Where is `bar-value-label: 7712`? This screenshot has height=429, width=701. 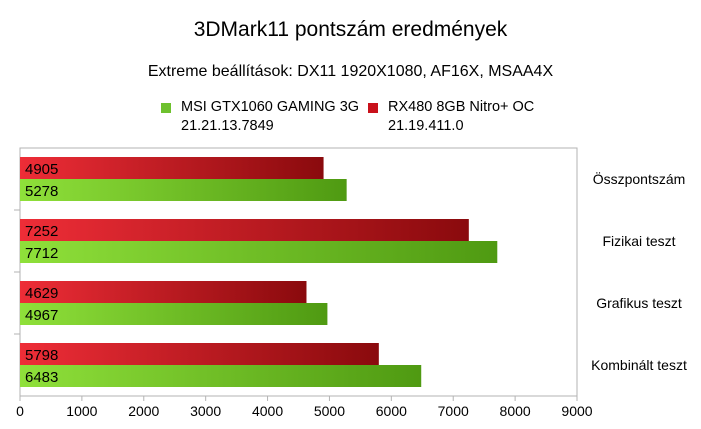 bar-value-label: 7712 is located at coordinates (41, 253).